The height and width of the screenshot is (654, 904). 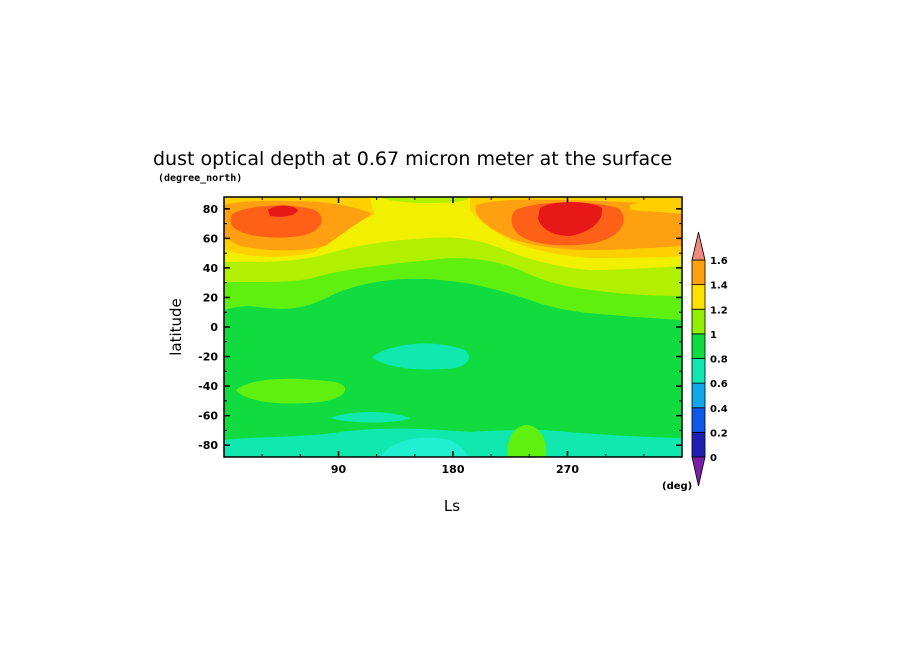 What do you see at coordinates (211, 238) in the screenshot?
I see `y-tick-label: 60` at bounding box center [211, 238].